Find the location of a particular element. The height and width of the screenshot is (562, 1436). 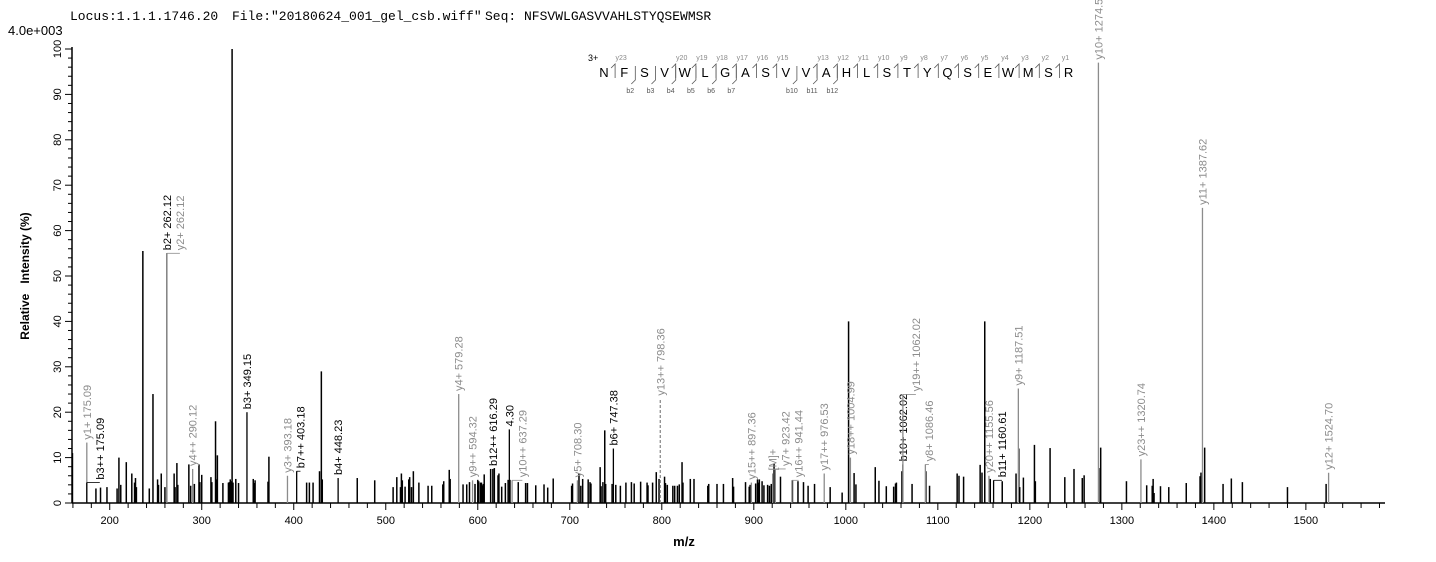

residue: M is located at coordinates (1028, 72).